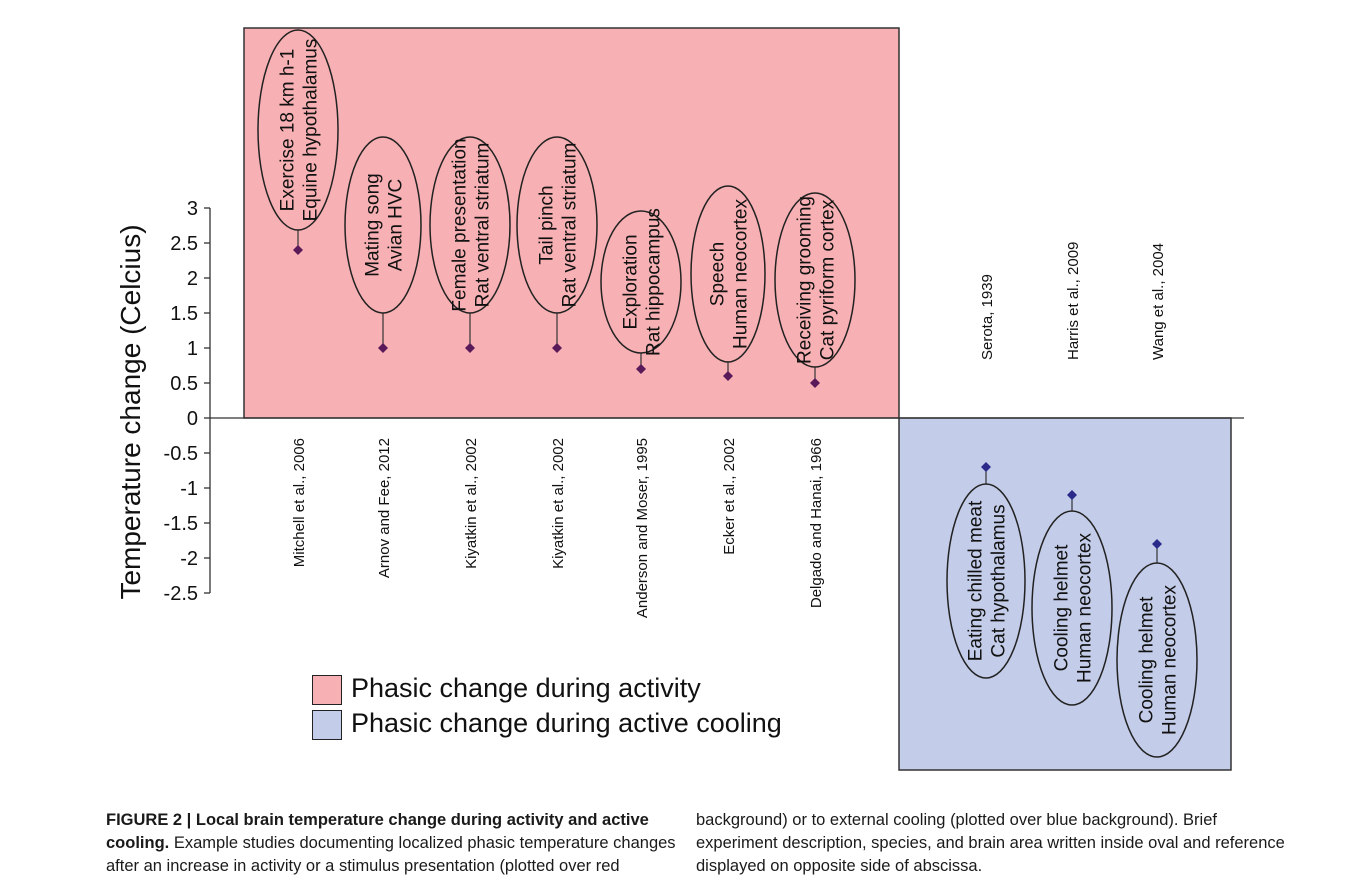 This screenshot has width=1355, height=884. What do you see at coordinates (181, 594) in the screenshot?
I see `y-tick-label: -2.5` at bounding box center [181, 594].